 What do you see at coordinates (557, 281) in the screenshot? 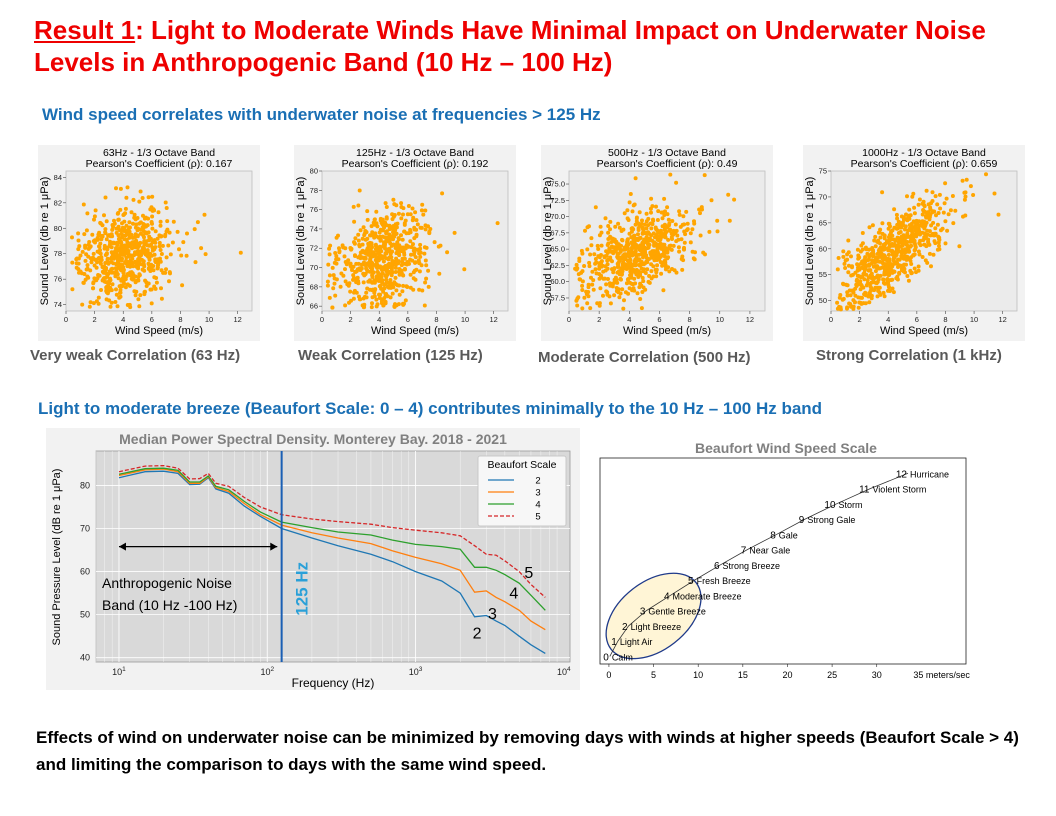
I see `y-tick-label: 60.0` at bounding box center [557, 281].